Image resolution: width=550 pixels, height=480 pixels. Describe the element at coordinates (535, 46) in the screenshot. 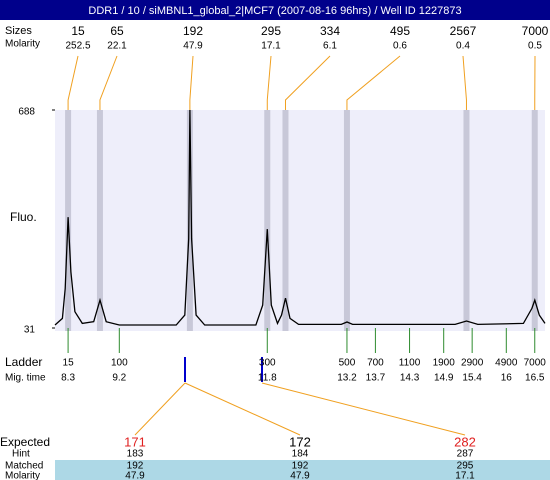

I see `peak-molarity: 0.5` at that location.